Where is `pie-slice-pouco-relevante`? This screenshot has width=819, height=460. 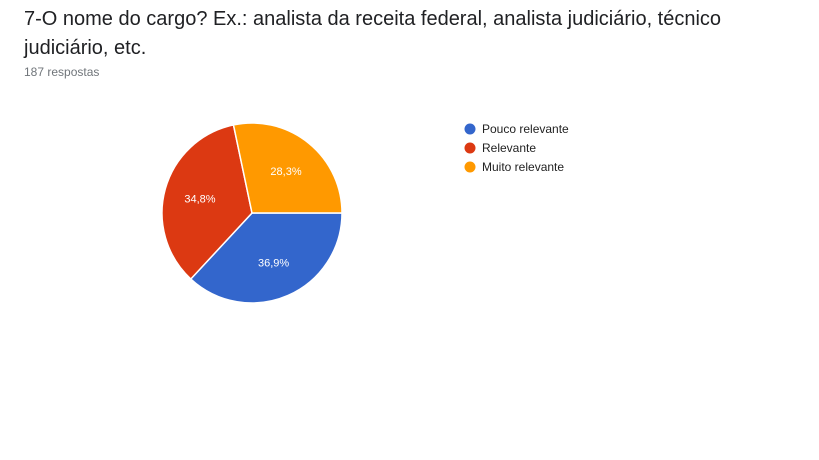
pie-slice-pouco-relevante is located at coordinates (266, 258).